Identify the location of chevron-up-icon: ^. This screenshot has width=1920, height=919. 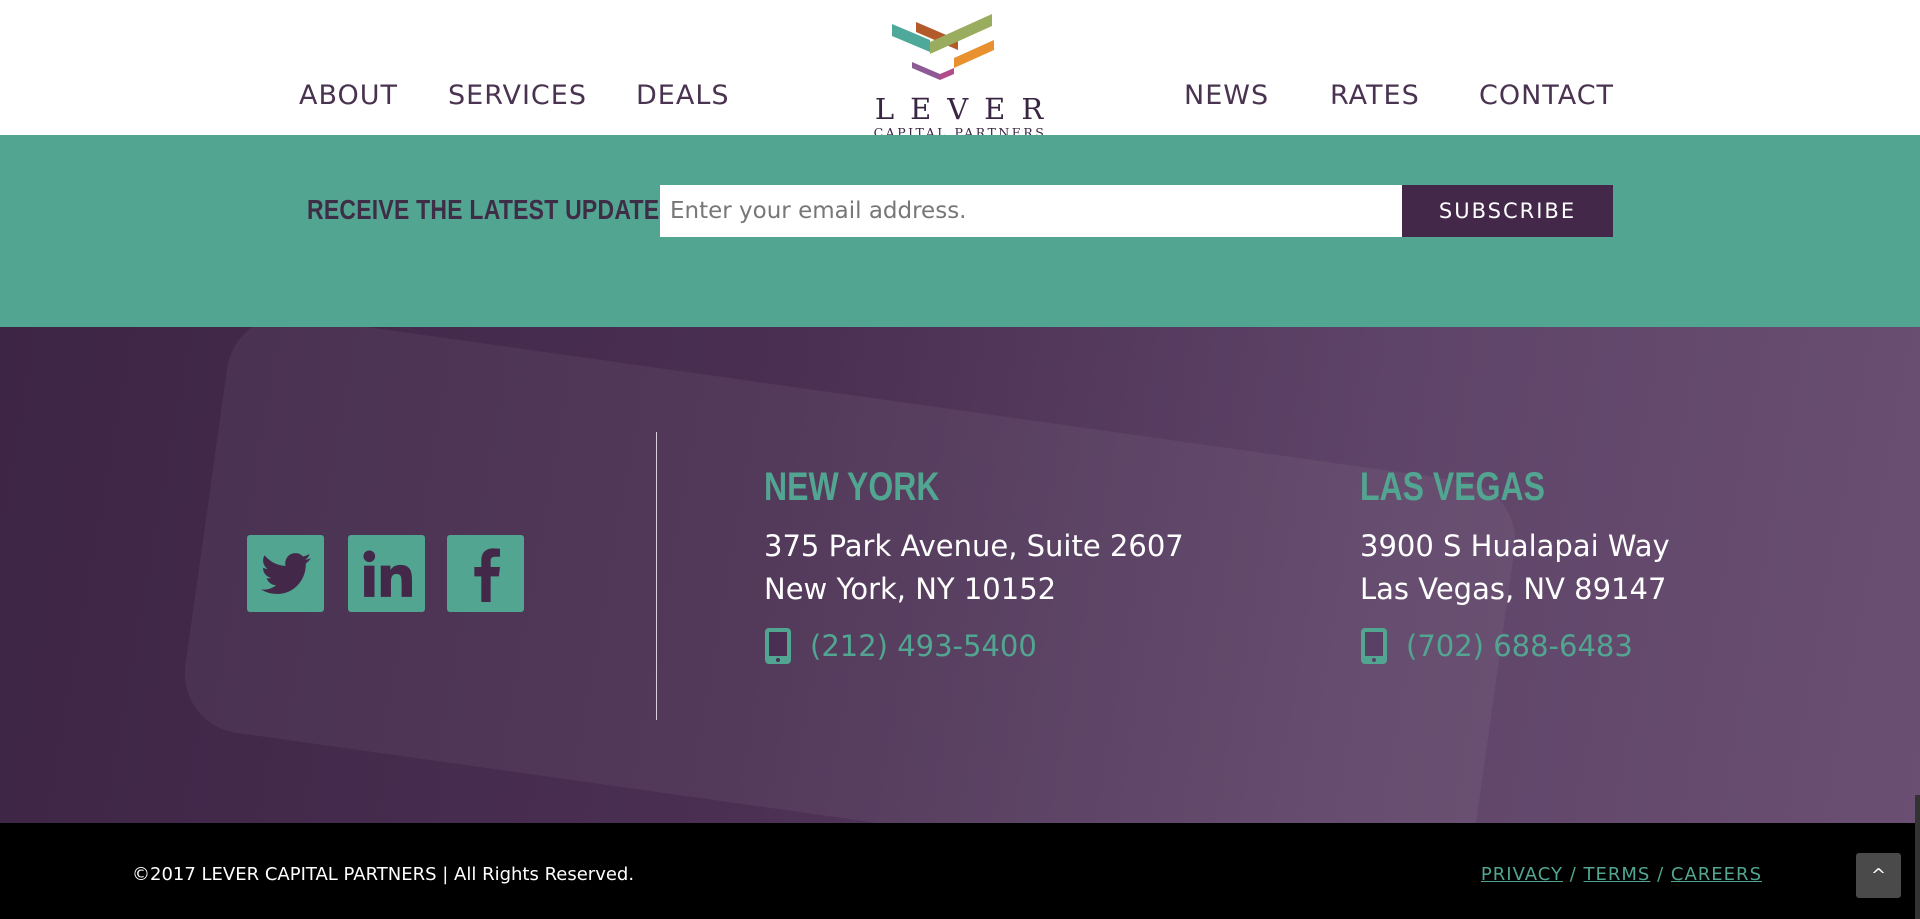
(1878, 875).